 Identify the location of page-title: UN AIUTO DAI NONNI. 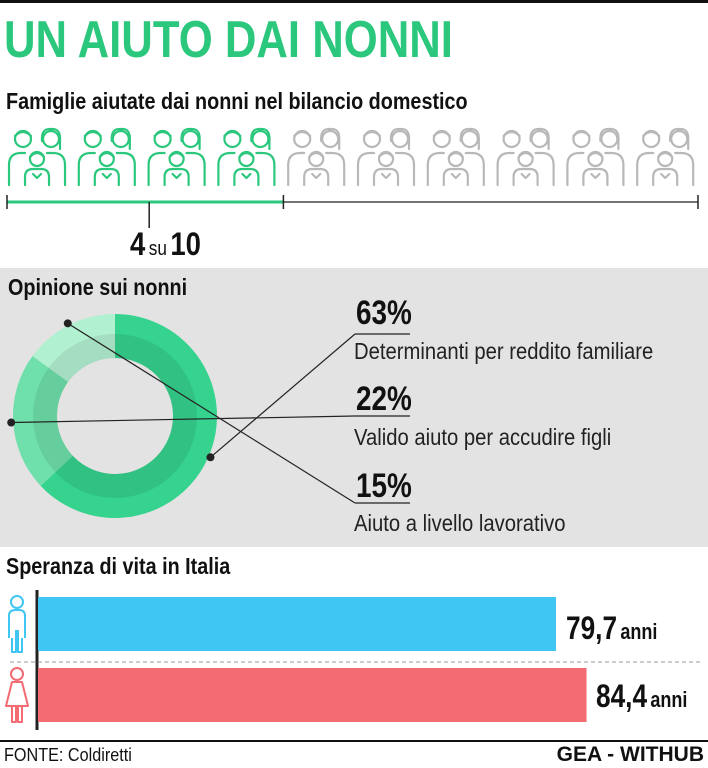
(228, 40).